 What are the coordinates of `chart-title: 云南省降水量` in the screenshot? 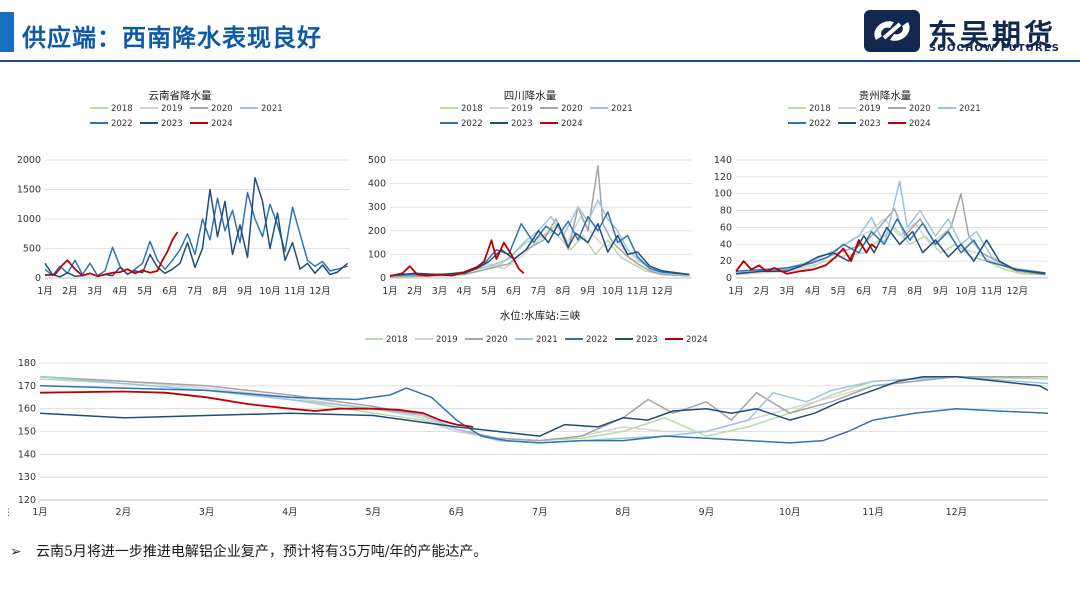 It's located at (180, 95).